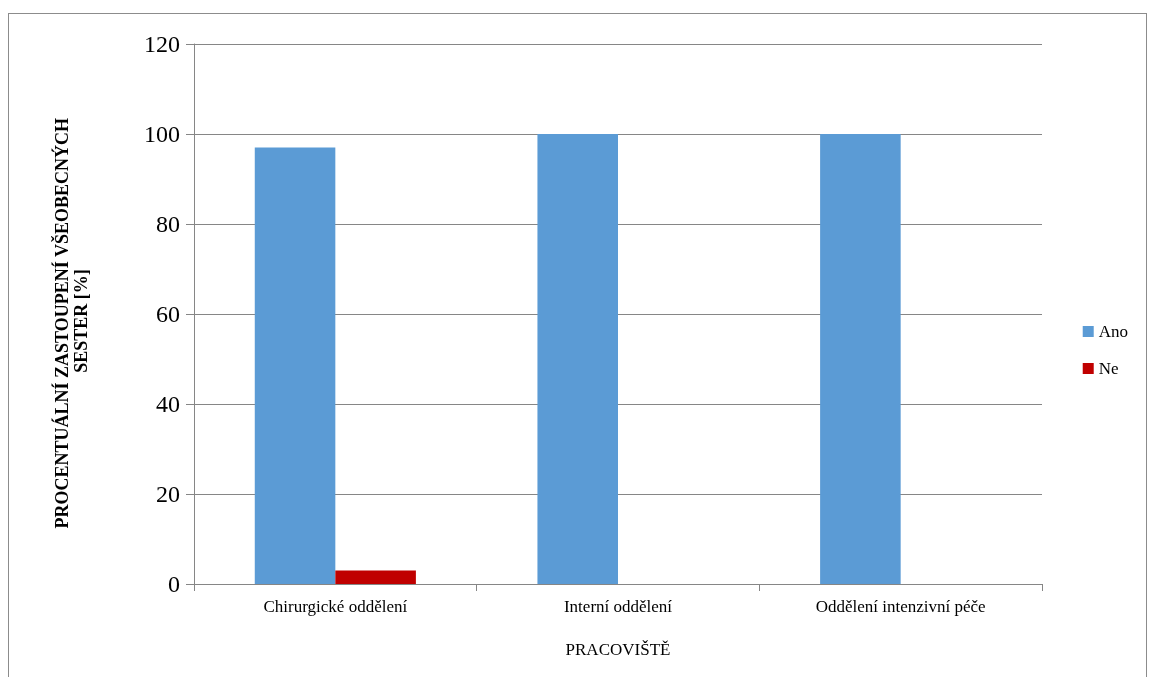  What do you see at coordinates (162, 134) in the screenshot?
I see `y-tick-label: 100` at bounding box center [162, 134].